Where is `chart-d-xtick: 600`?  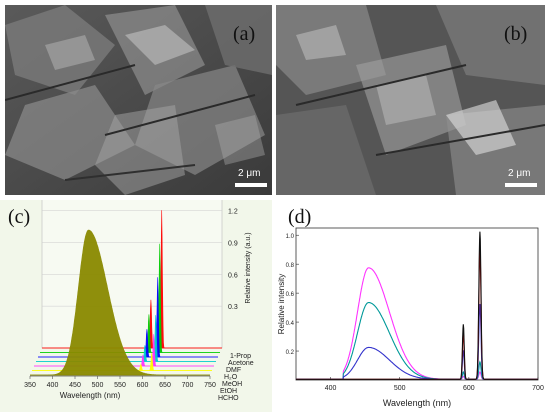 chart-d-xtick: 600 is located at coordinates (469, 388).